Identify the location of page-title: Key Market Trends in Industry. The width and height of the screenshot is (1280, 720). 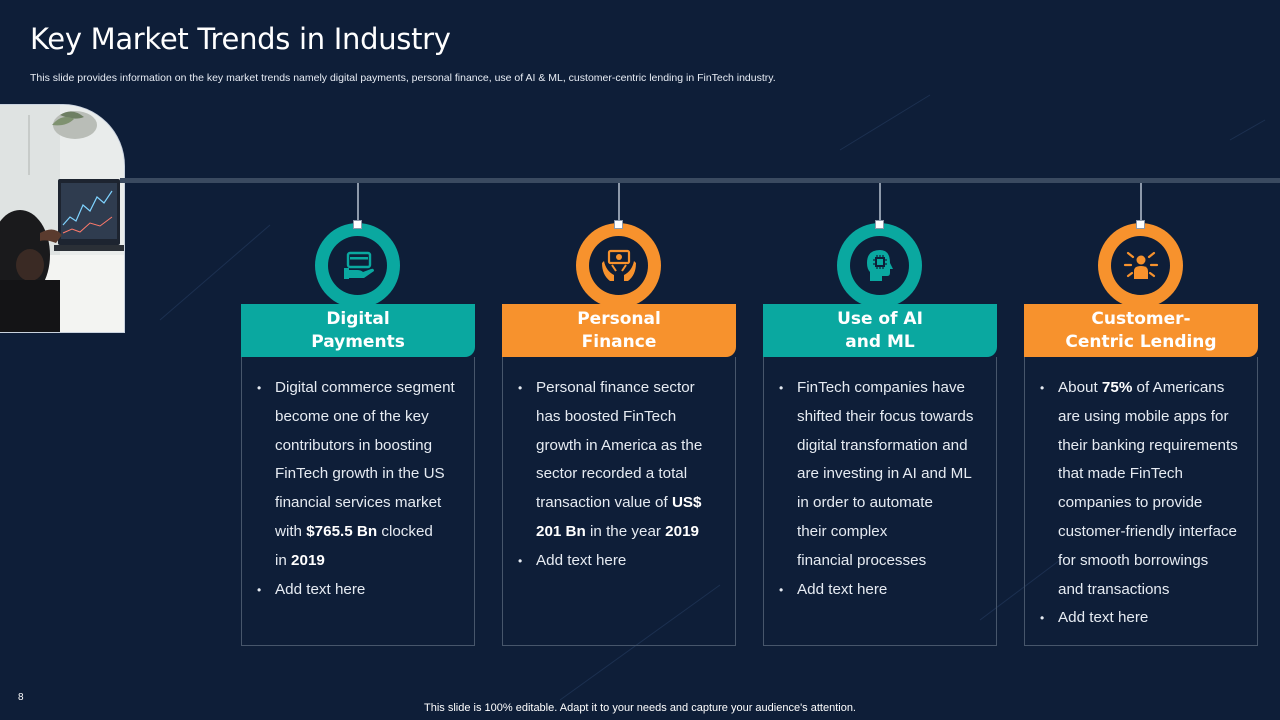
(240, 39).